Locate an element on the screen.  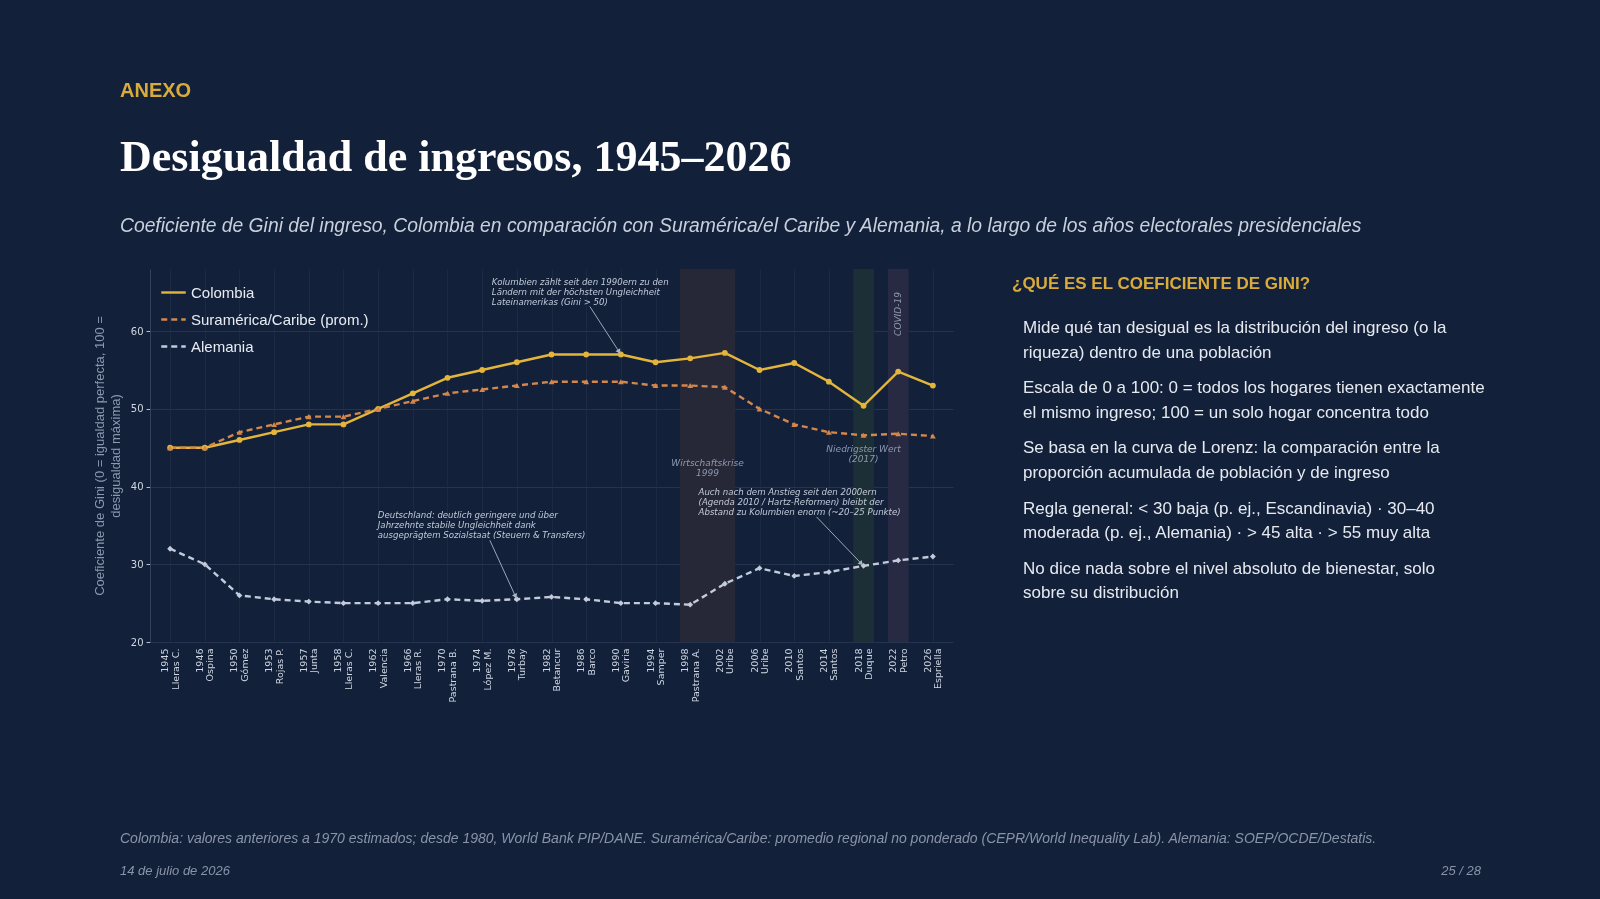
text: 14 de julio de 2026 is located at coordinates (175, 870).